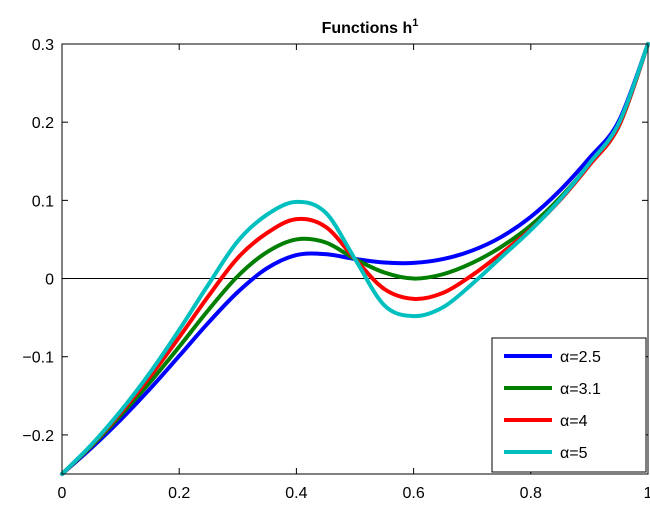  Describe the element at coordinates (413, 493) in the screenshot. I see `x-tick-label: 0.6` at that location.